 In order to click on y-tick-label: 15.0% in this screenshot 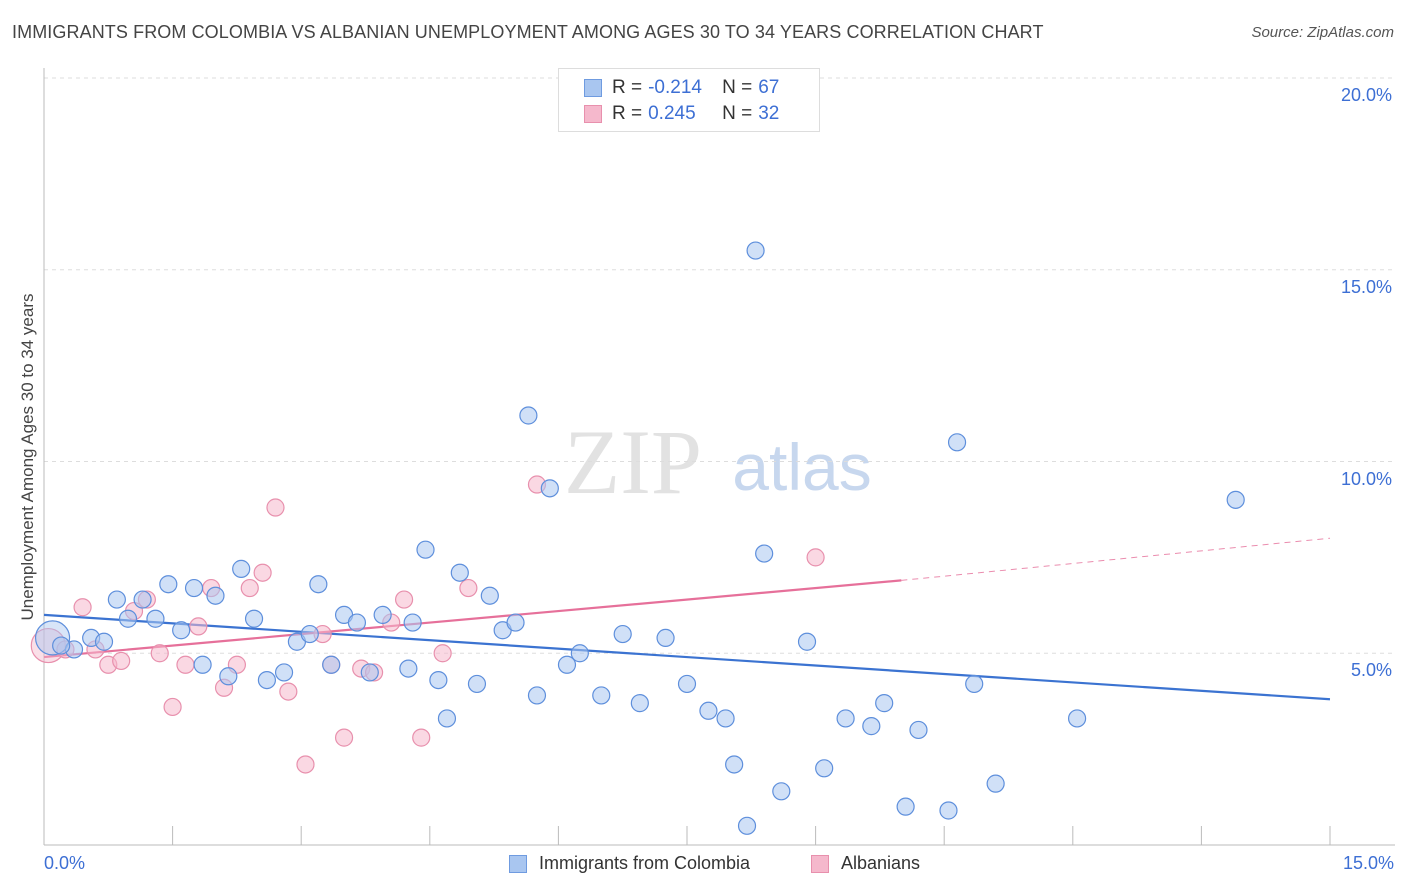, I will do `click(1366, 286)`.